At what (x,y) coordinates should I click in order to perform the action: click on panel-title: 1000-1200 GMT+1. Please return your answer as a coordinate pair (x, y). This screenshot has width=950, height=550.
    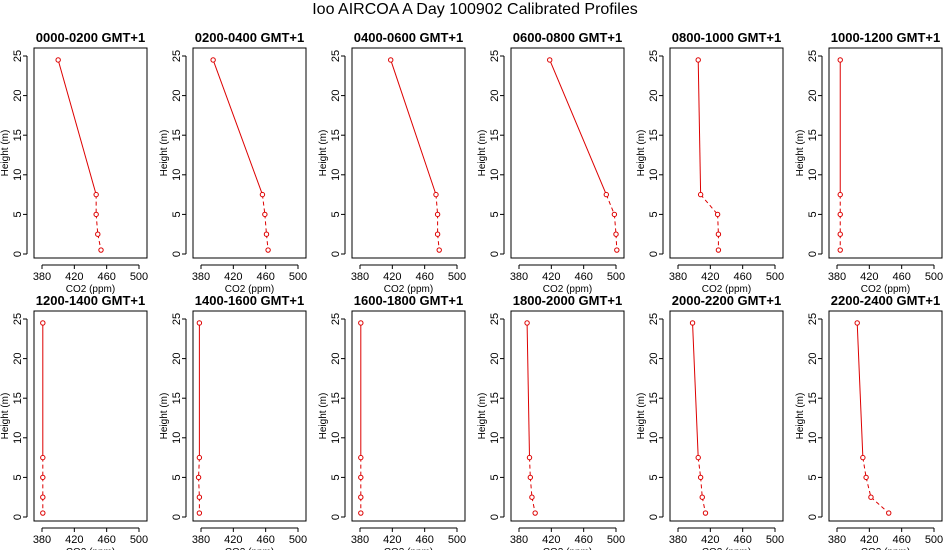
    Looking at the image, I should click on (885, 37).